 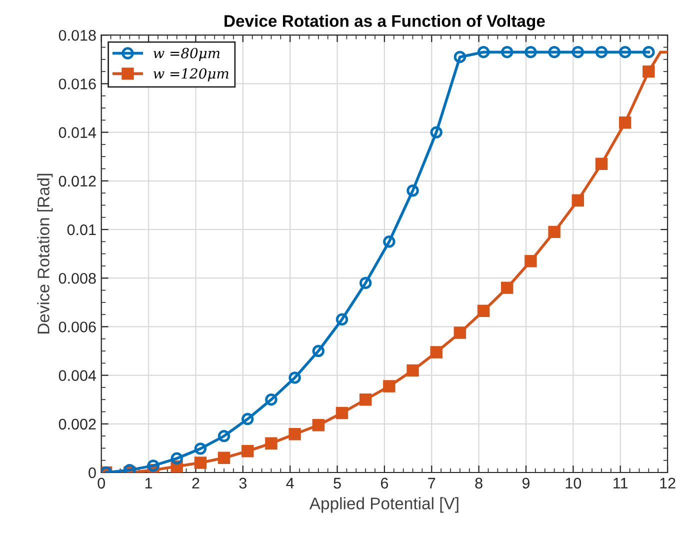 What do you see at coordinates (526, 483) in the screenshot?
I see `x-tick-label: 9` at bounding box center [526, 483].